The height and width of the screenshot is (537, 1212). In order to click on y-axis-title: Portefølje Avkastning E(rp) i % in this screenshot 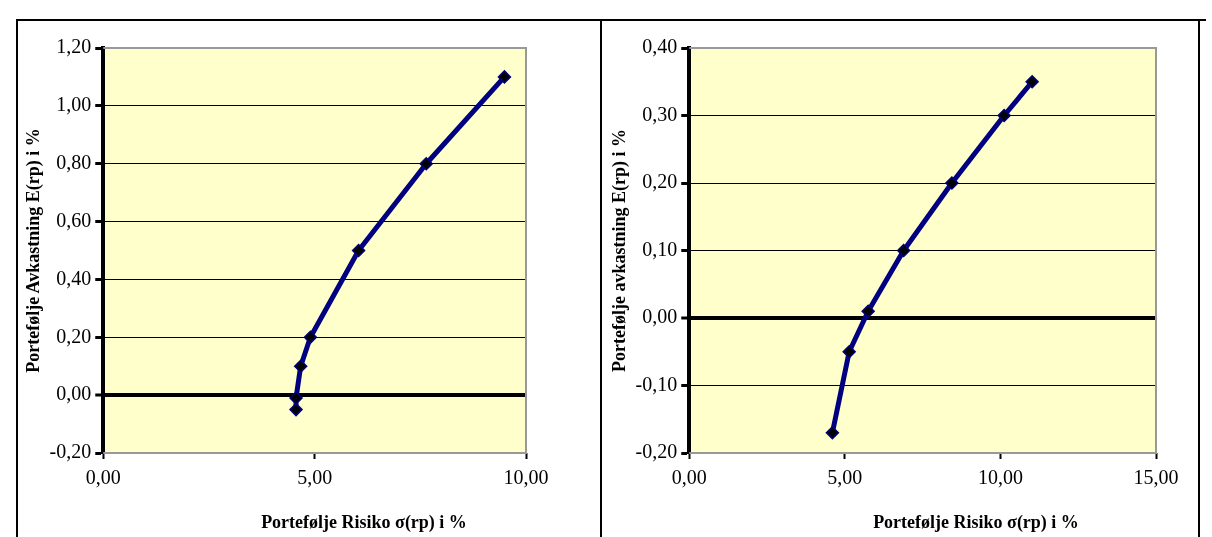, I will do `click(34, 250)`.